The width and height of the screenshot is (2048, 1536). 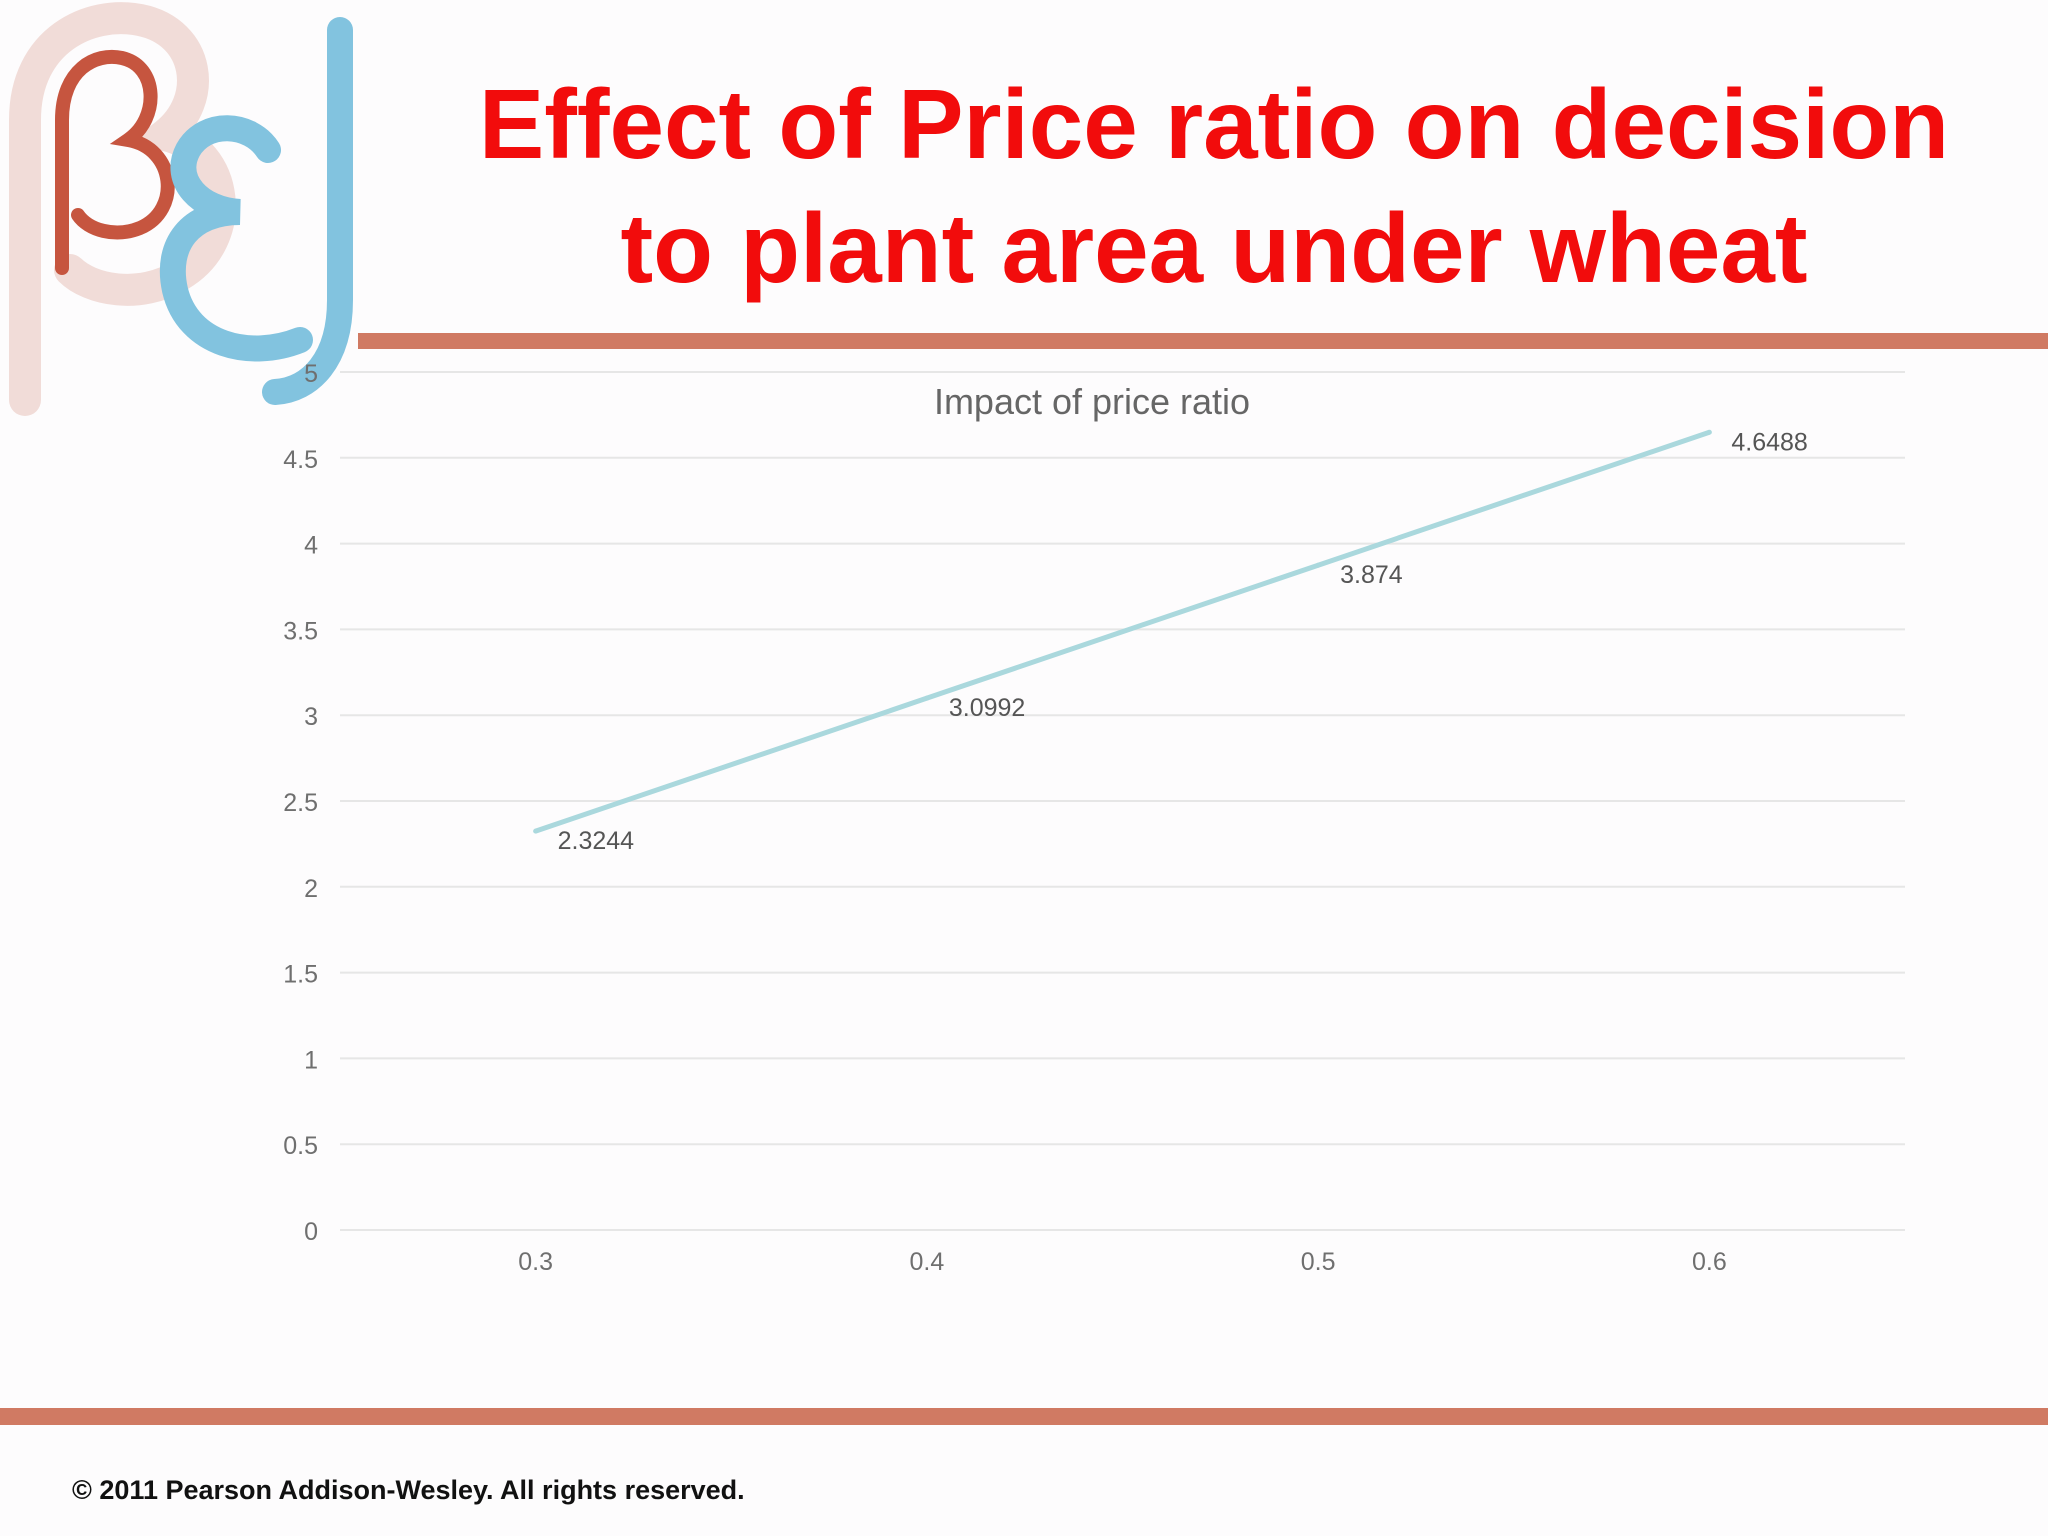 I want to click on data-label: 3.0992, so click(x=987, y=708).